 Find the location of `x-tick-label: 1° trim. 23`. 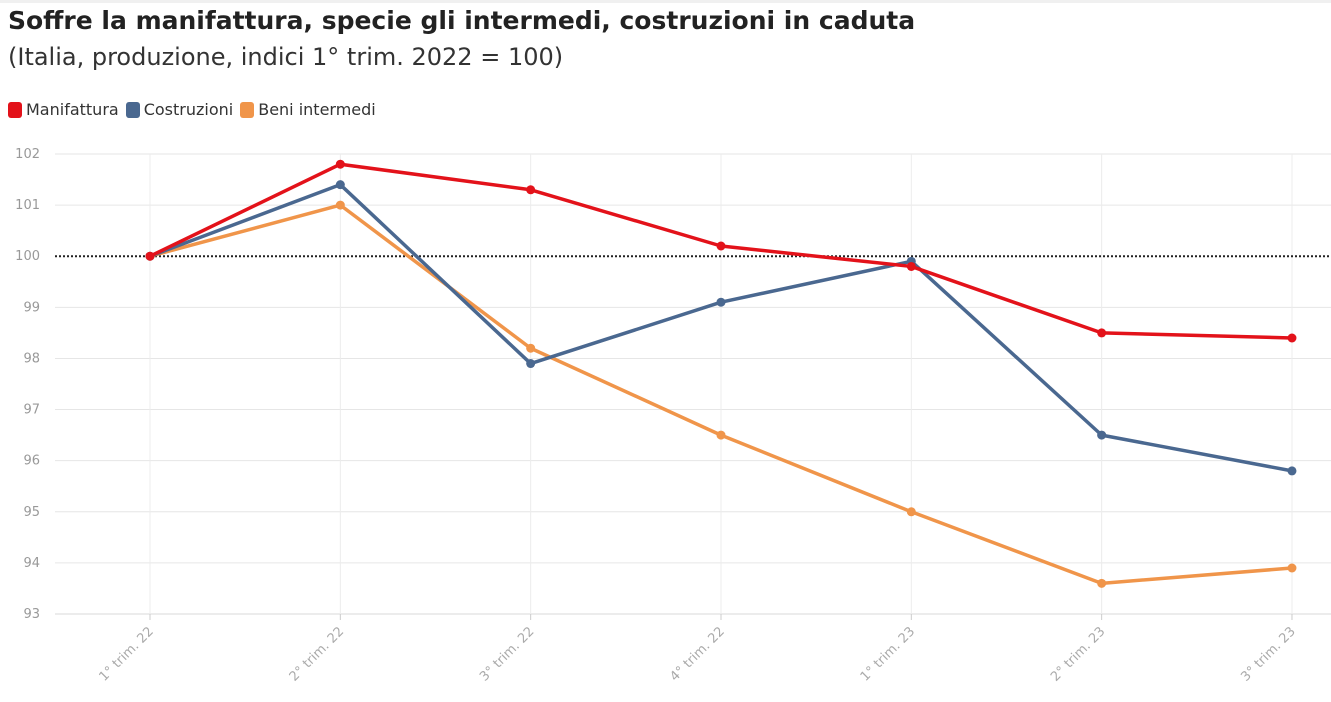

x-tick-label: 1° trim. 23 is located at coordinates (888, 654).